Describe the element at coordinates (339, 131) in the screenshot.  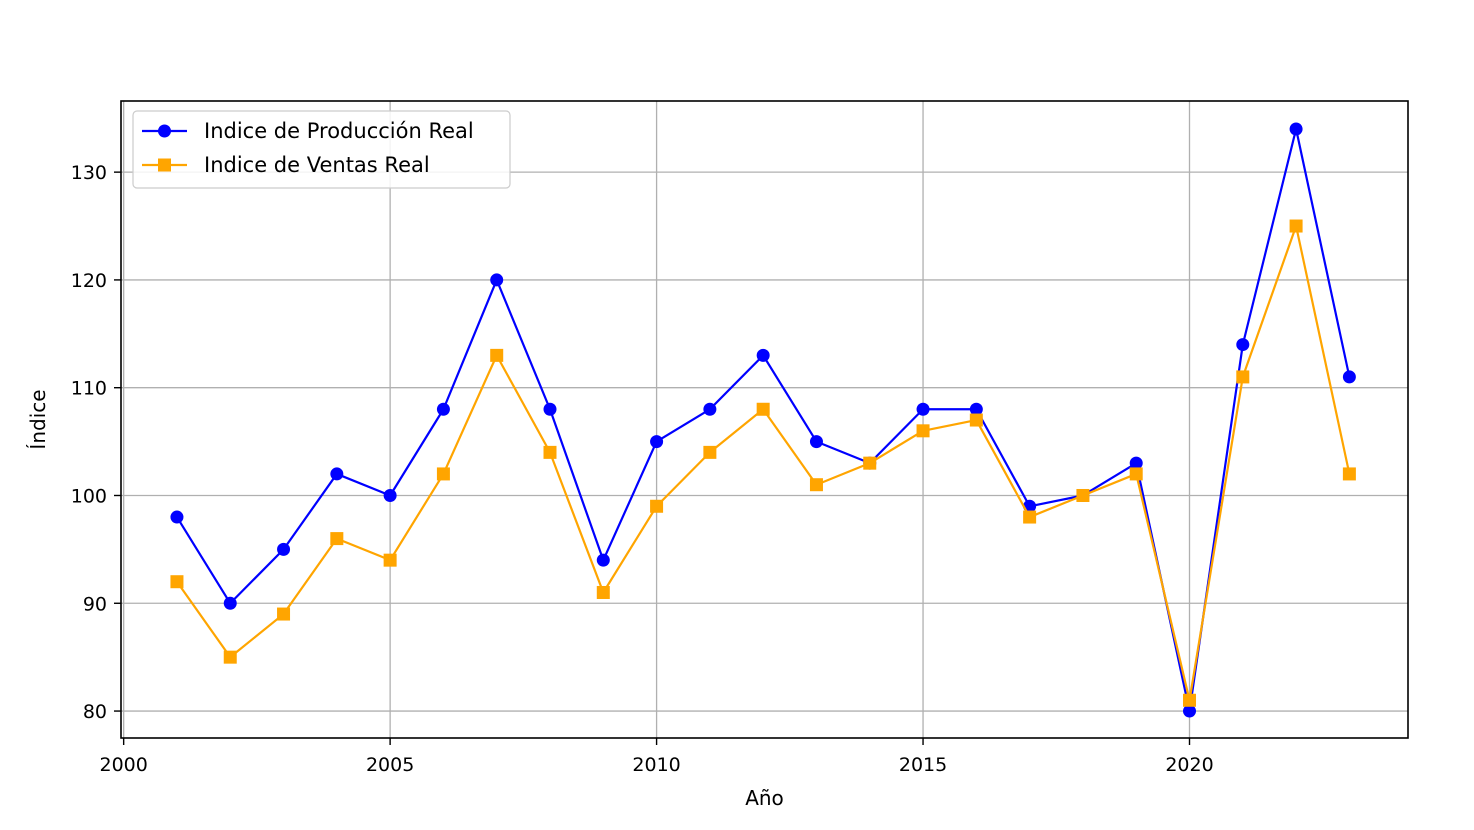
I see `legend-label-produccion: Indice de Producción Real` at that location.